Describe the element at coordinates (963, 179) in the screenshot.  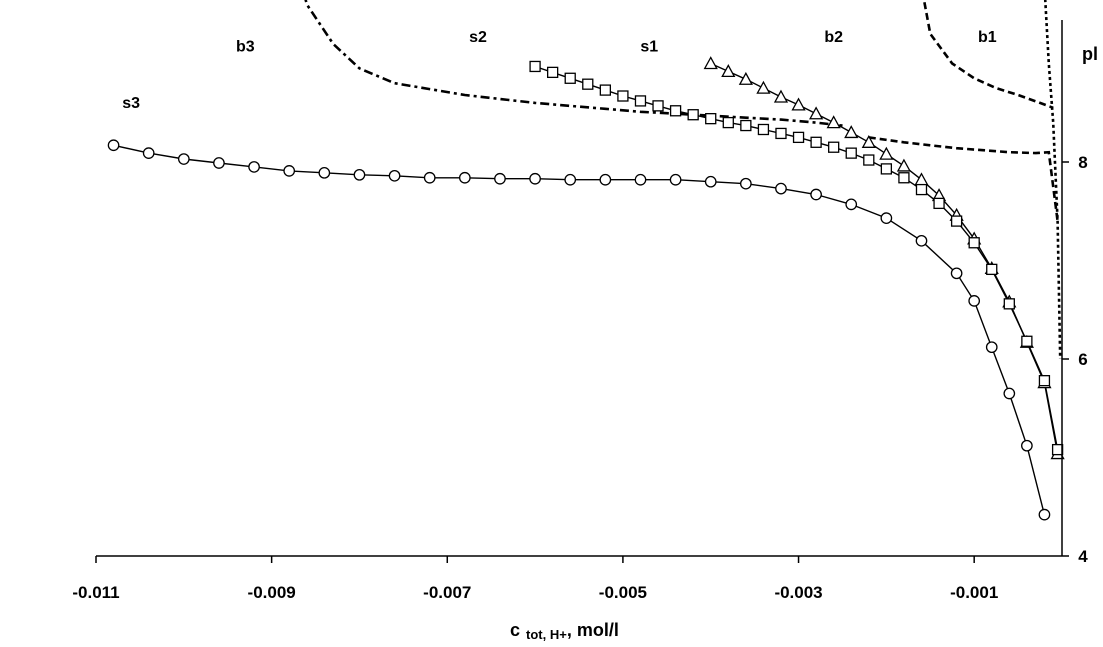
I see `boundary-curve-b2-lower` at that location.